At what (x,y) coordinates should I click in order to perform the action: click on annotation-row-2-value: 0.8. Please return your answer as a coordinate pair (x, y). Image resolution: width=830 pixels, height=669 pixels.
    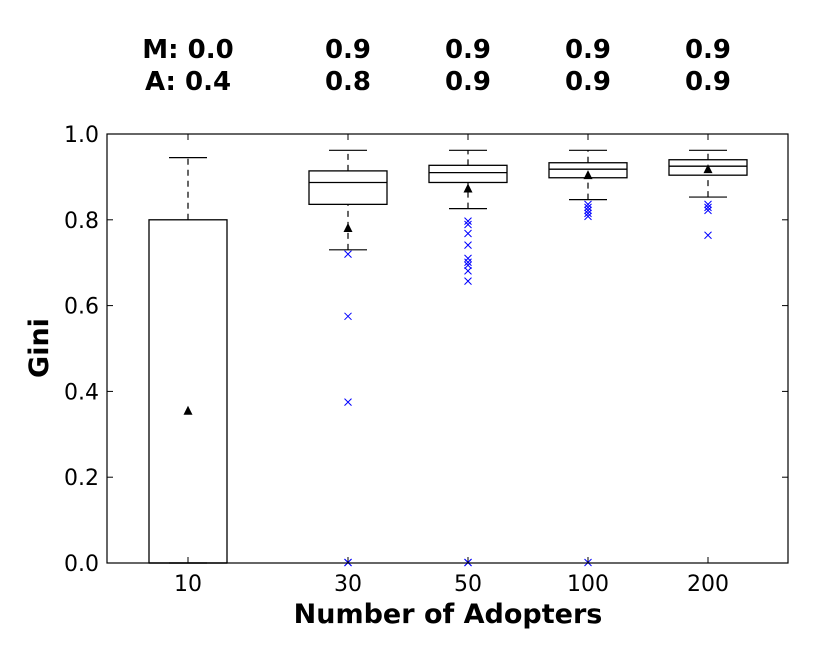
    Looking at the image, I should click on (348, 82).